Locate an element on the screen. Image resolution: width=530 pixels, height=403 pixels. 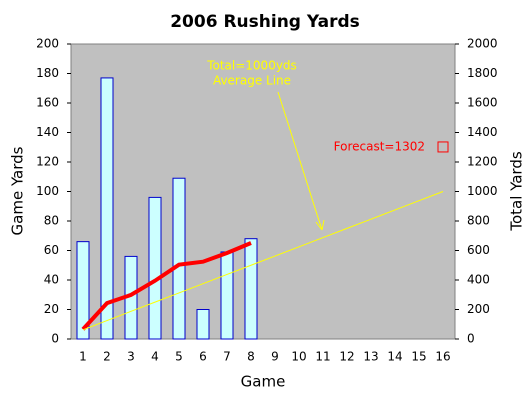
x-tick-label: 9 is located at coordinates (275, 357).